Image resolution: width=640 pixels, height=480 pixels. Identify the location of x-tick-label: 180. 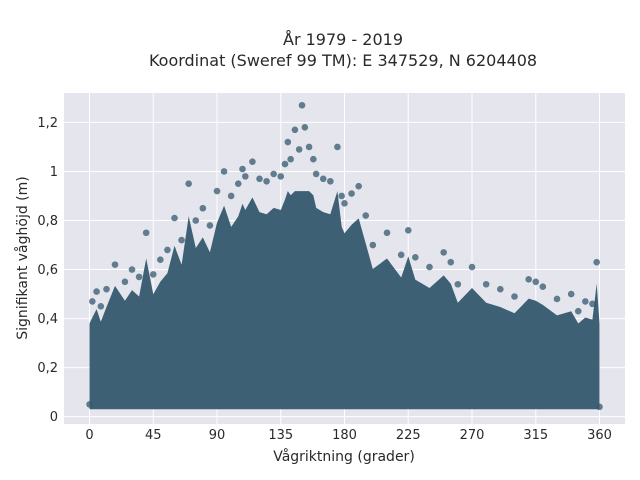
(344, 435).